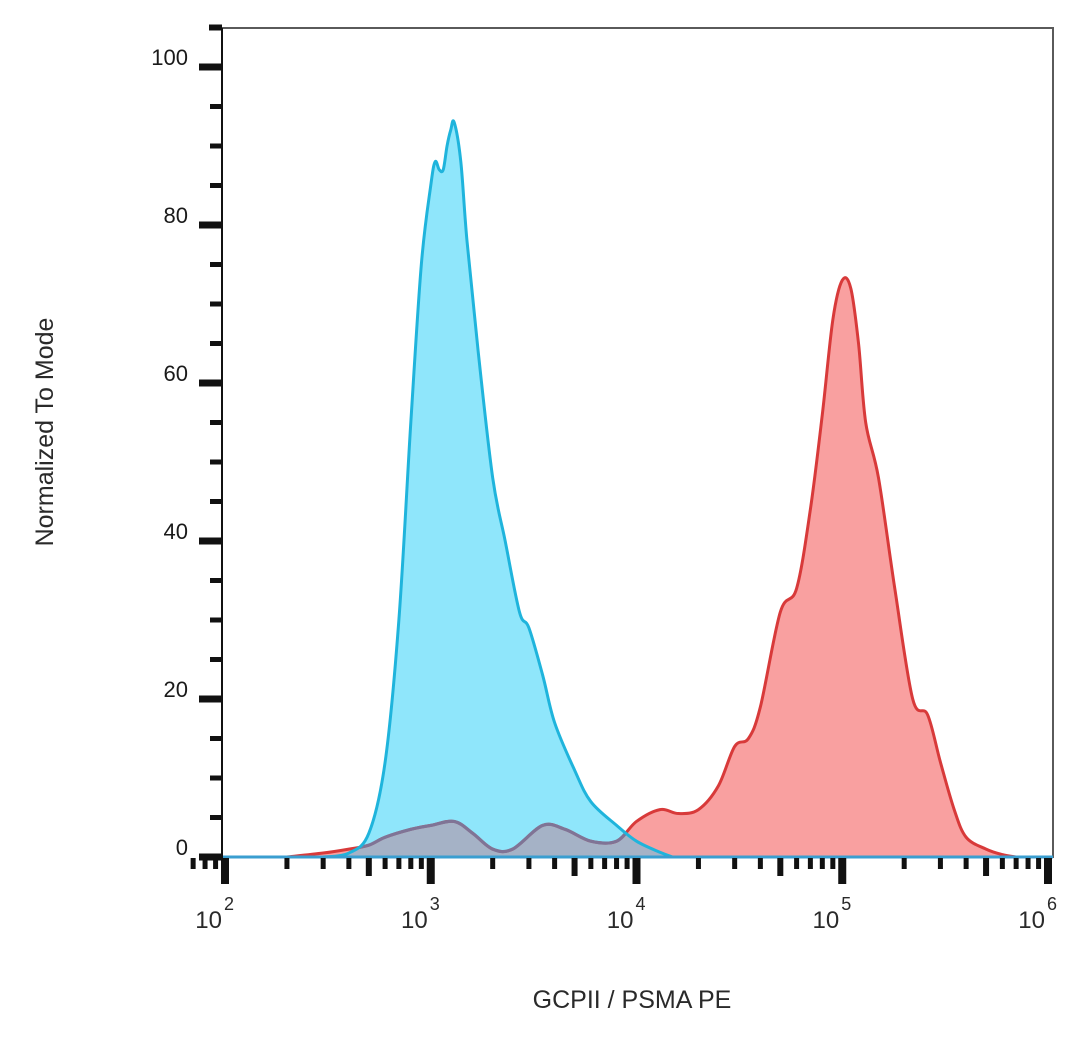 The image size is (1080, 1041). I want to click on x-tick-label: 10², so click(214, 914).